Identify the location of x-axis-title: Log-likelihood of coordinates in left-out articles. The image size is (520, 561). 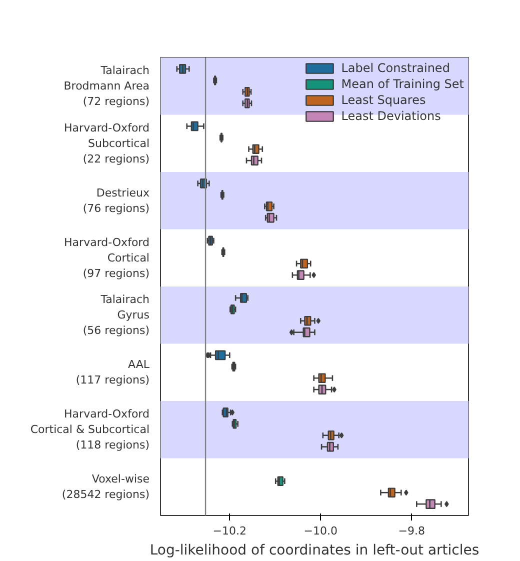
(315, 550).